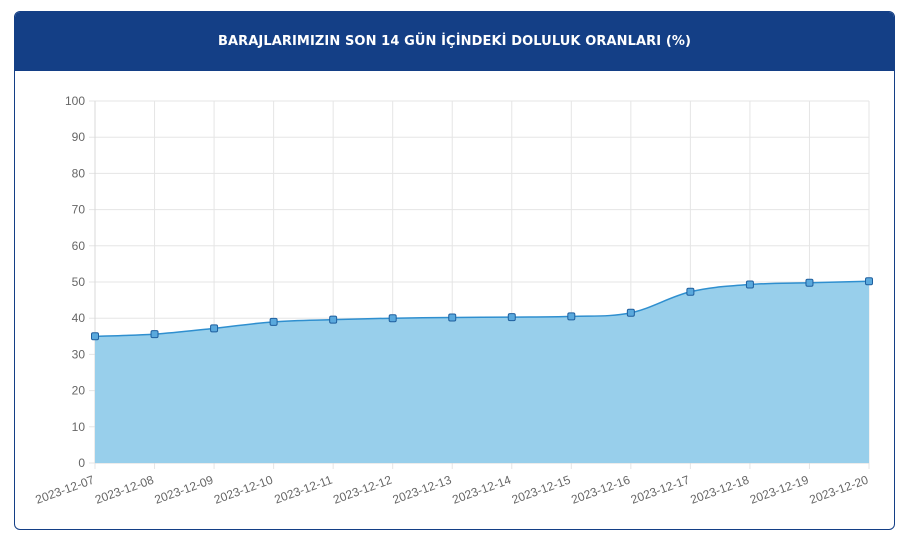 The image size is (909, 542). What do you see at coordinates (79, 210) in the screenshot?
I see `y-tick-label: 70` at bounding box center [79, 210].